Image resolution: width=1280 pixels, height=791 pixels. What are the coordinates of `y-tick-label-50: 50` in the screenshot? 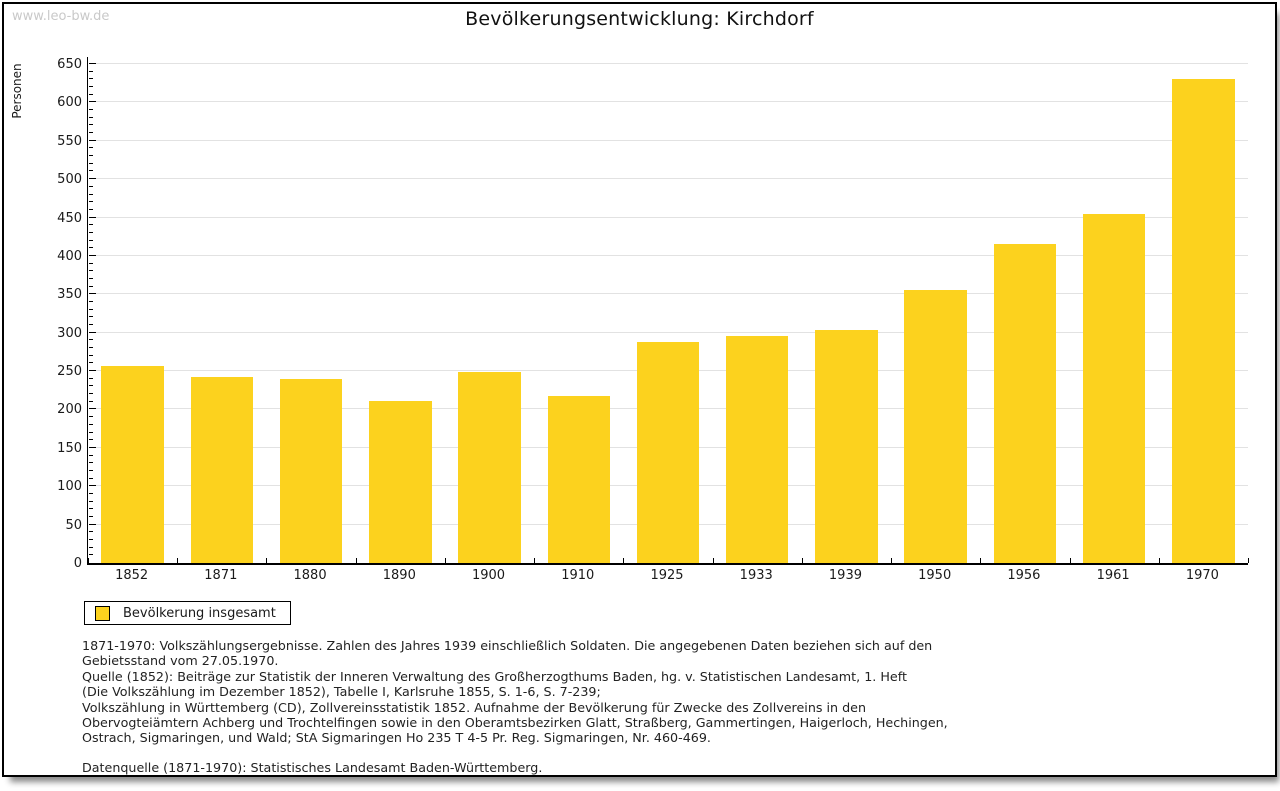 It's located at (73, 525).